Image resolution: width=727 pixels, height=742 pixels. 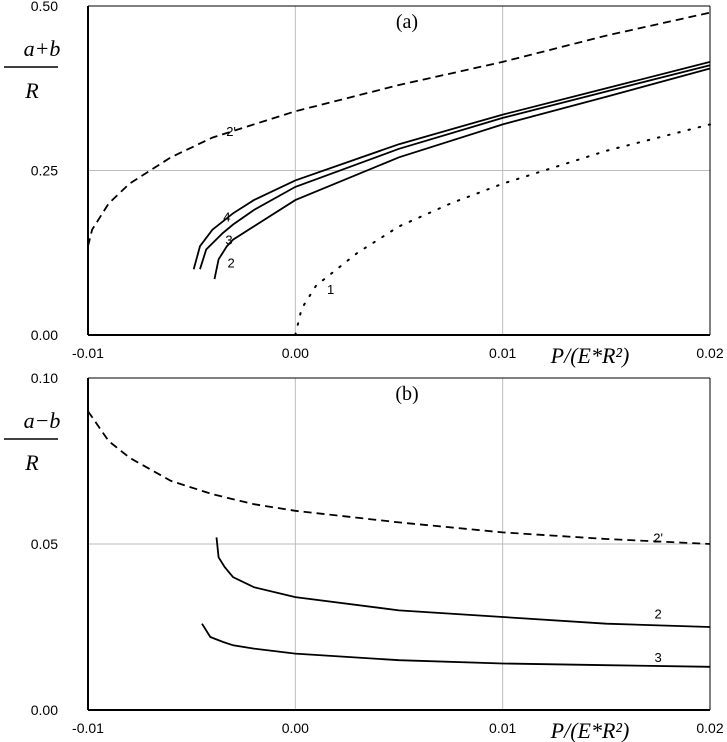 What do you see at coordinates (226, 217) in the screenshot?
I see `series-label: 4` at bounding box center [226, 217].